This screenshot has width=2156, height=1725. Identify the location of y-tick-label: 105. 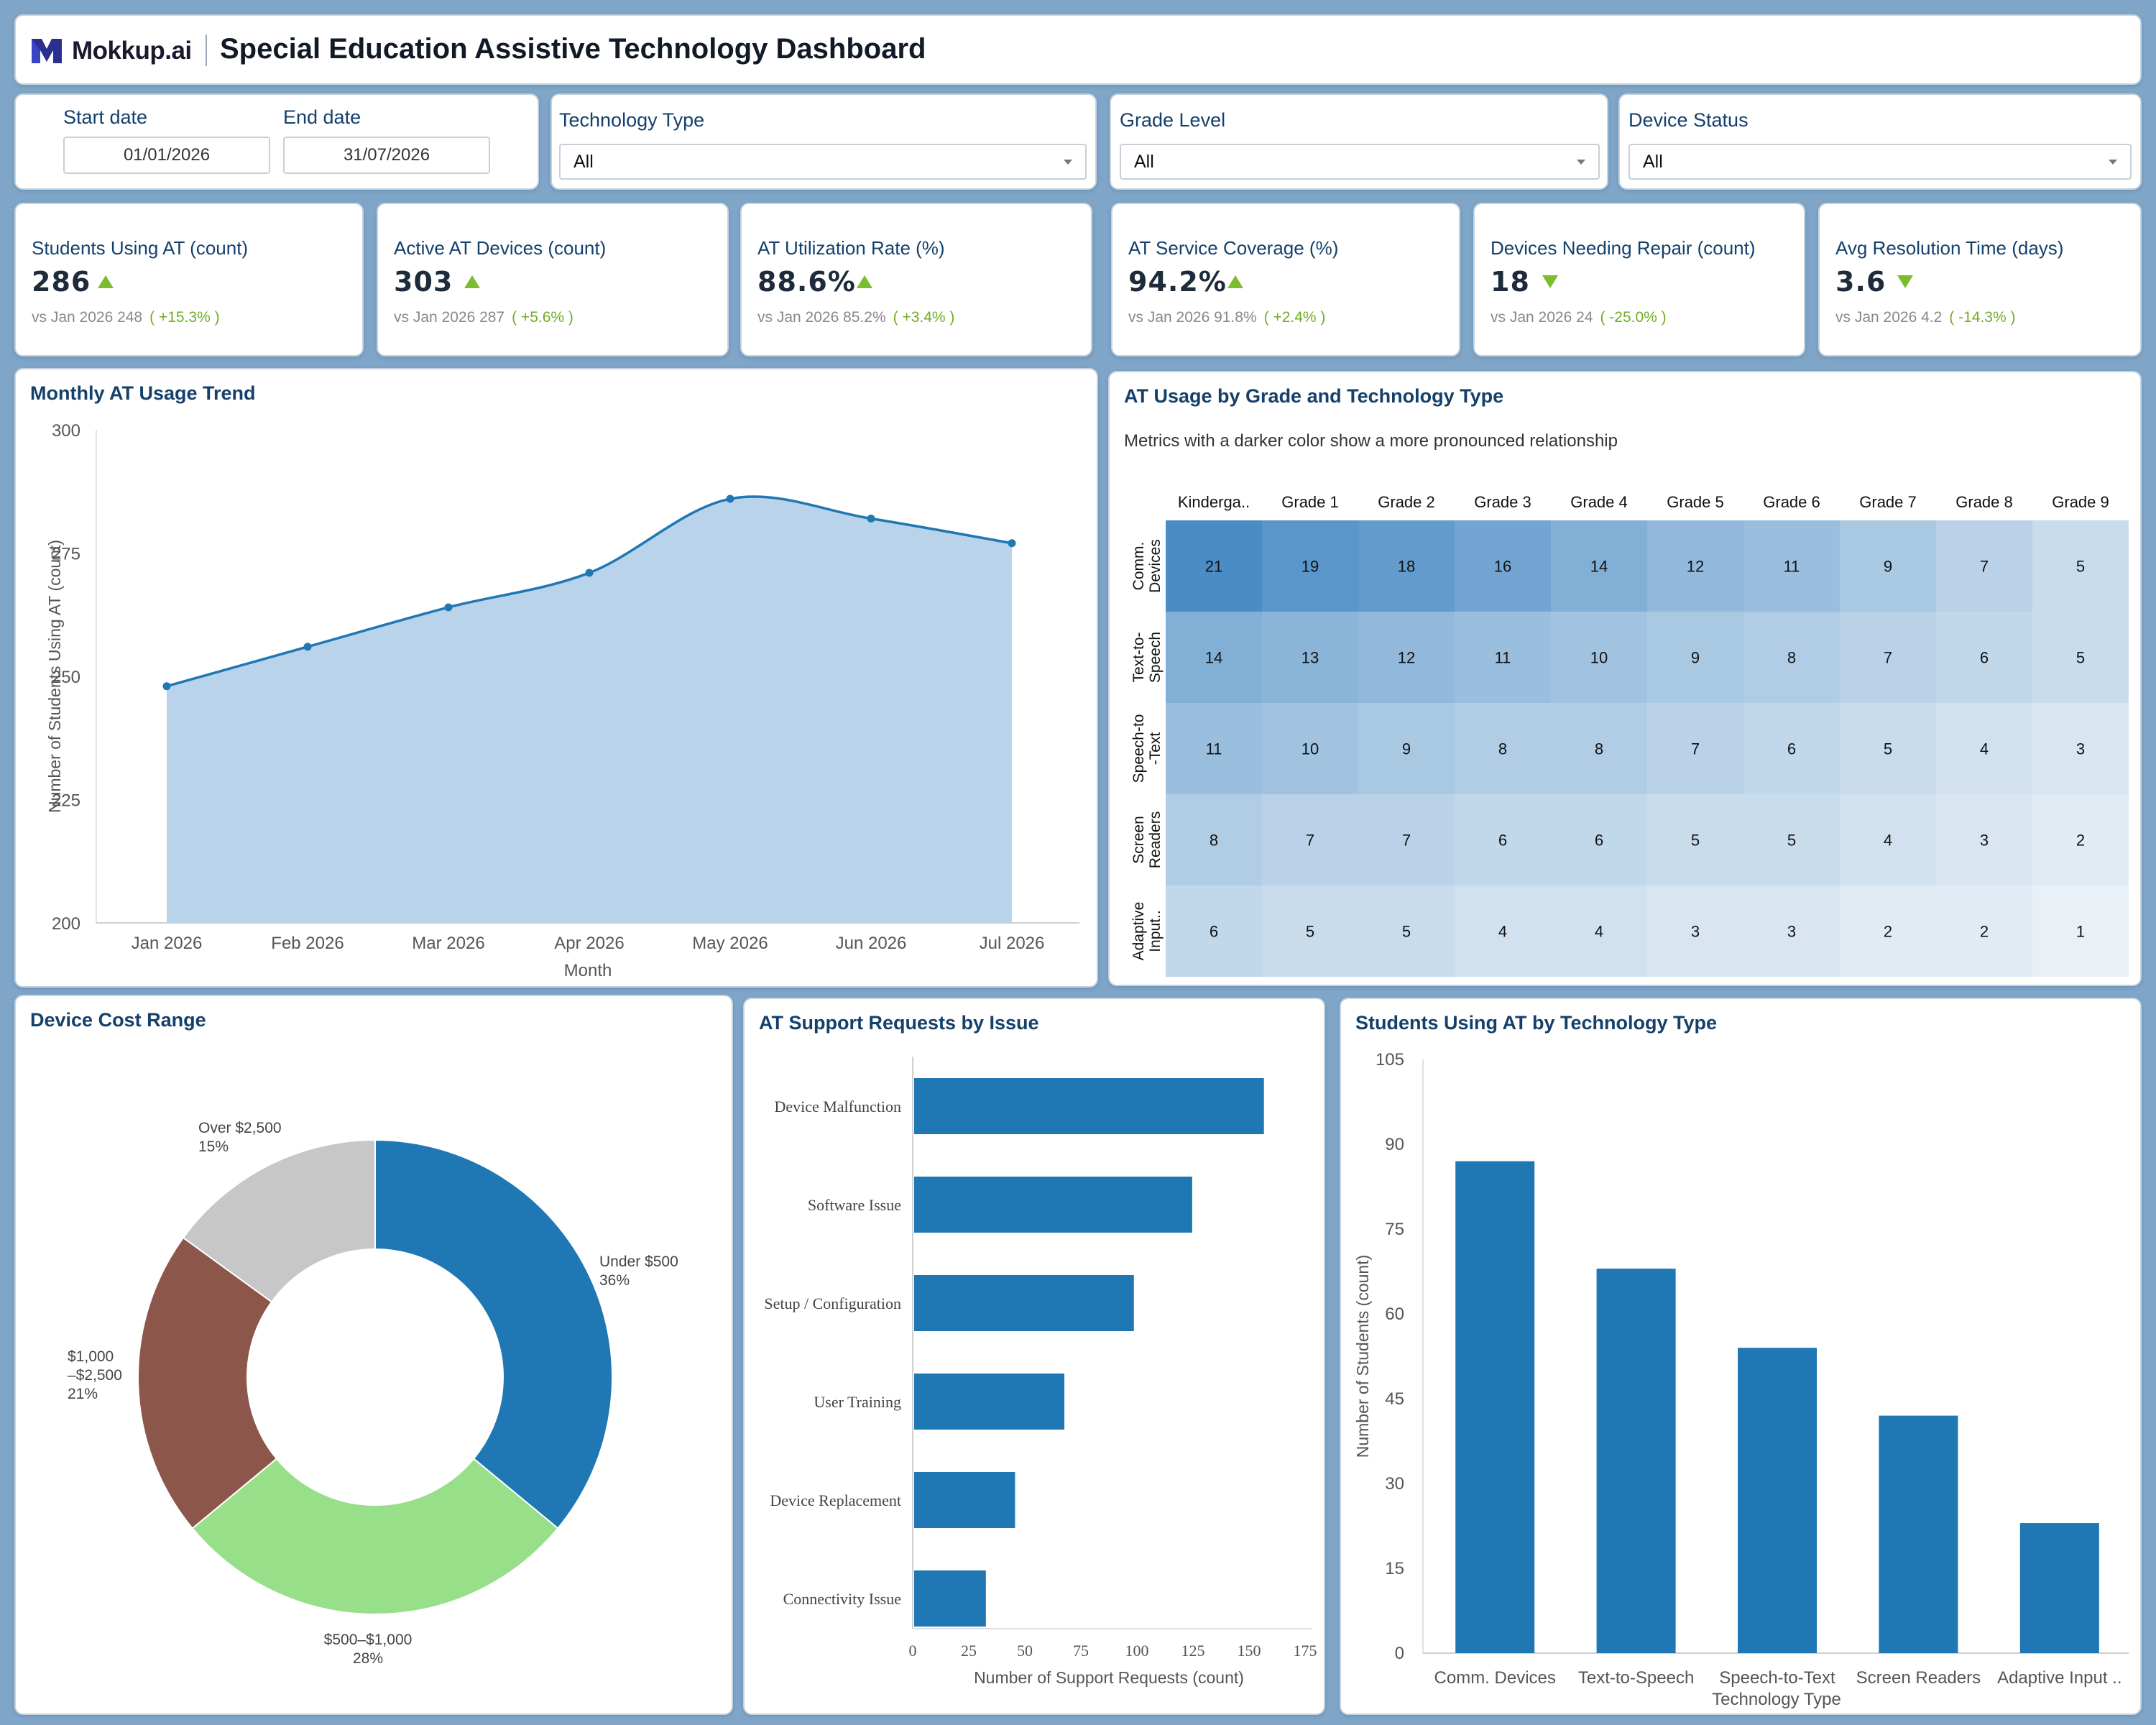
(1390, 1060).